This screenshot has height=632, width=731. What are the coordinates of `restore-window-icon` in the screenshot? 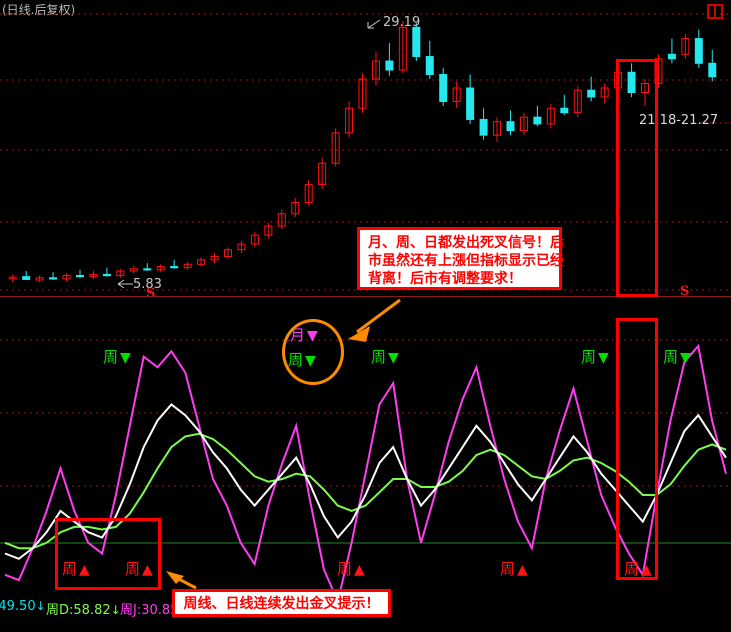 It's located at (715, 11).